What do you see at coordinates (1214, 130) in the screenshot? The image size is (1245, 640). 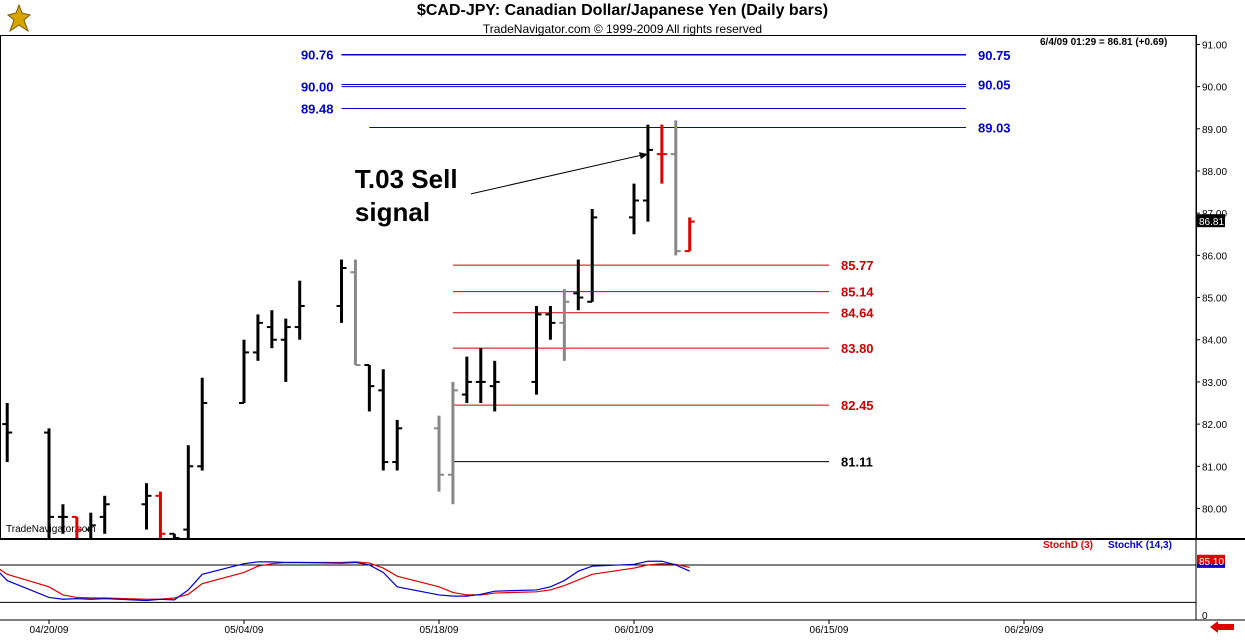 I see `y-tick-label: 89.00` at bounding box center [1214, 130].